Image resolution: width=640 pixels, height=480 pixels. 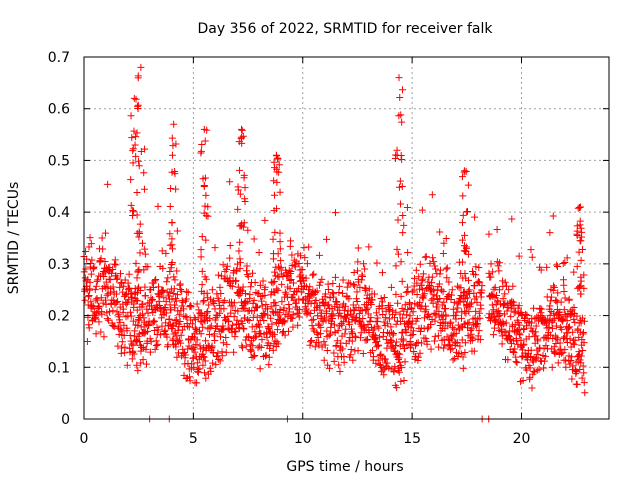 What do you see at coordinates (59, 368) in the screenshot?
I see `y-tick-label: 0.1` at bounding box center [59, 368].